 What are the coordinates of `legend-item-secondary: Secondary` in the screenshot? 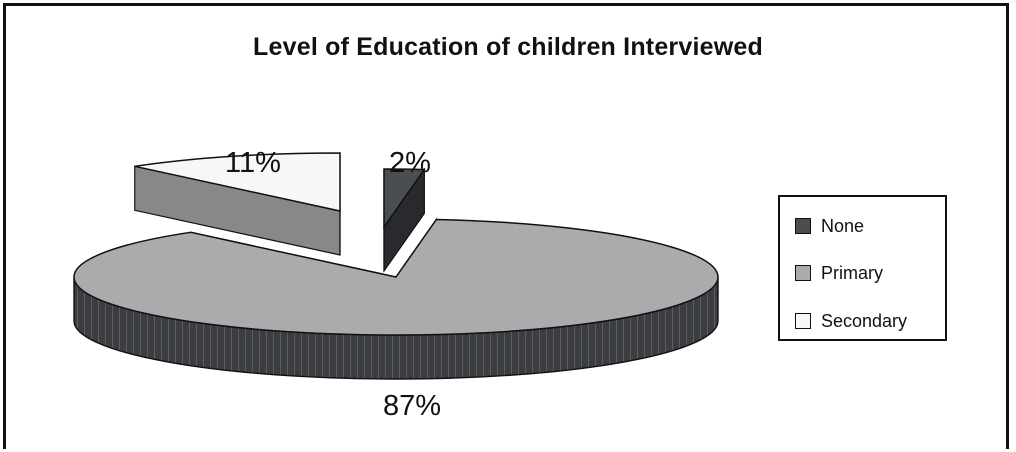 It's located at (851, 321).